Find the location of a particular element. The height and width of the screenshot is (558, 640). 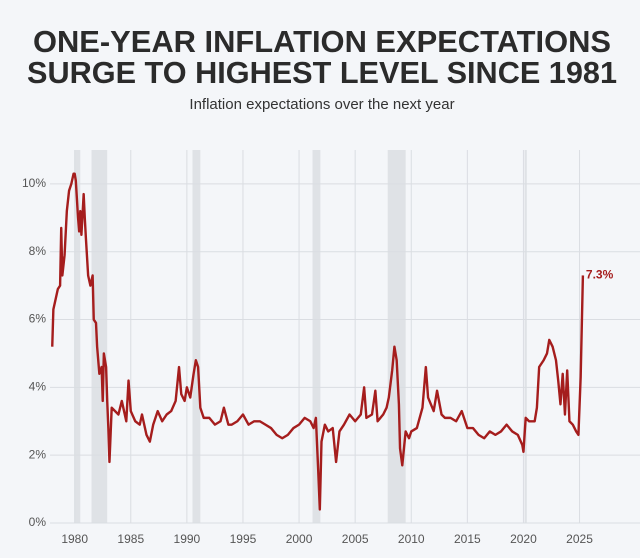

x-tick-label: 1990 is located at coordinates (187, 539).